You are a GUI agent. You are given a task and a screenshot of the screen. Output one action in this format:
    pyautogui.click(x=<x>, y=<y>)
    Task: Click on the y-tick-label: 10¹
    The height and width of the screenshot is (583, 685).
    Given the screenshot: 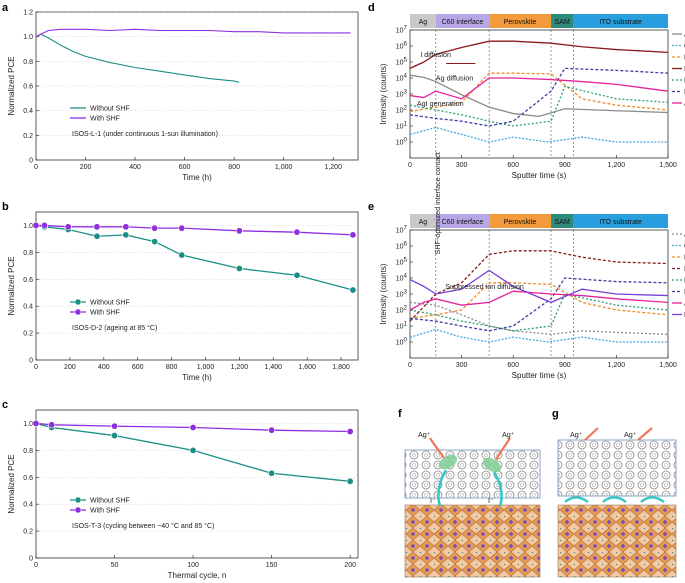 What is the action you would take?
    pyautogui.click(x=402, y=326)
    